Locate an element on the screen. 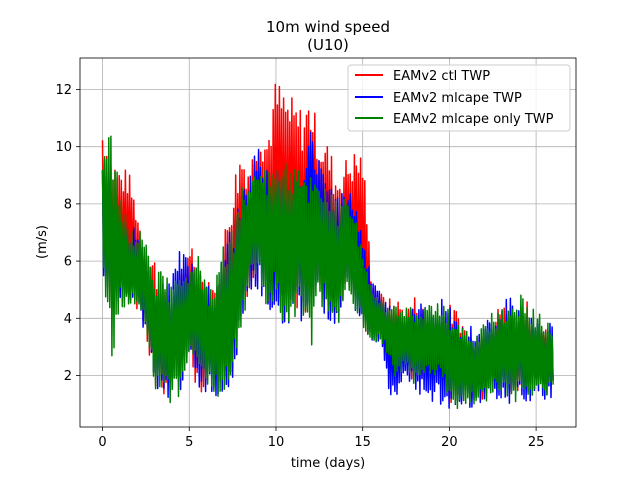 The width and height of the screenshot is (640, 480). legend-label-ctl: EAMv2 ctl TWP is located at coordinates (441, 76).